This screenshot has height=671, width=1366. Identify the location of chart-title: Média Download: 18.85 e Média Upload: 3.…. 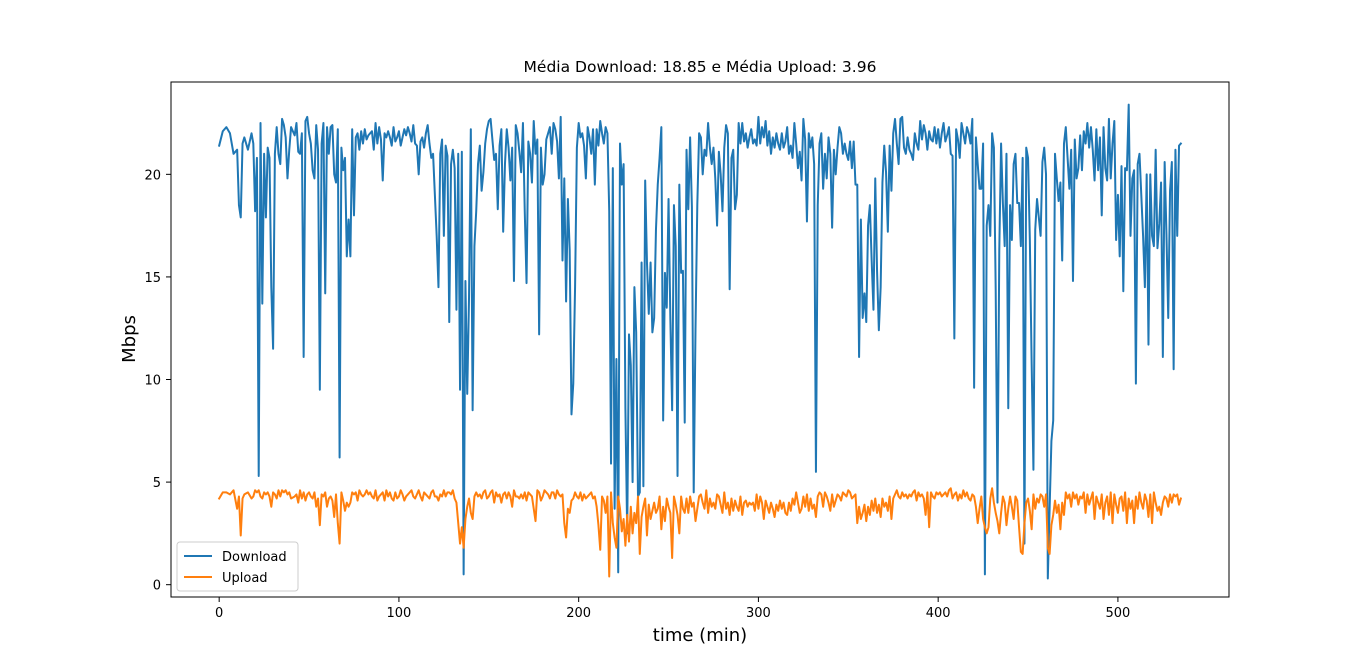
(700, 67).